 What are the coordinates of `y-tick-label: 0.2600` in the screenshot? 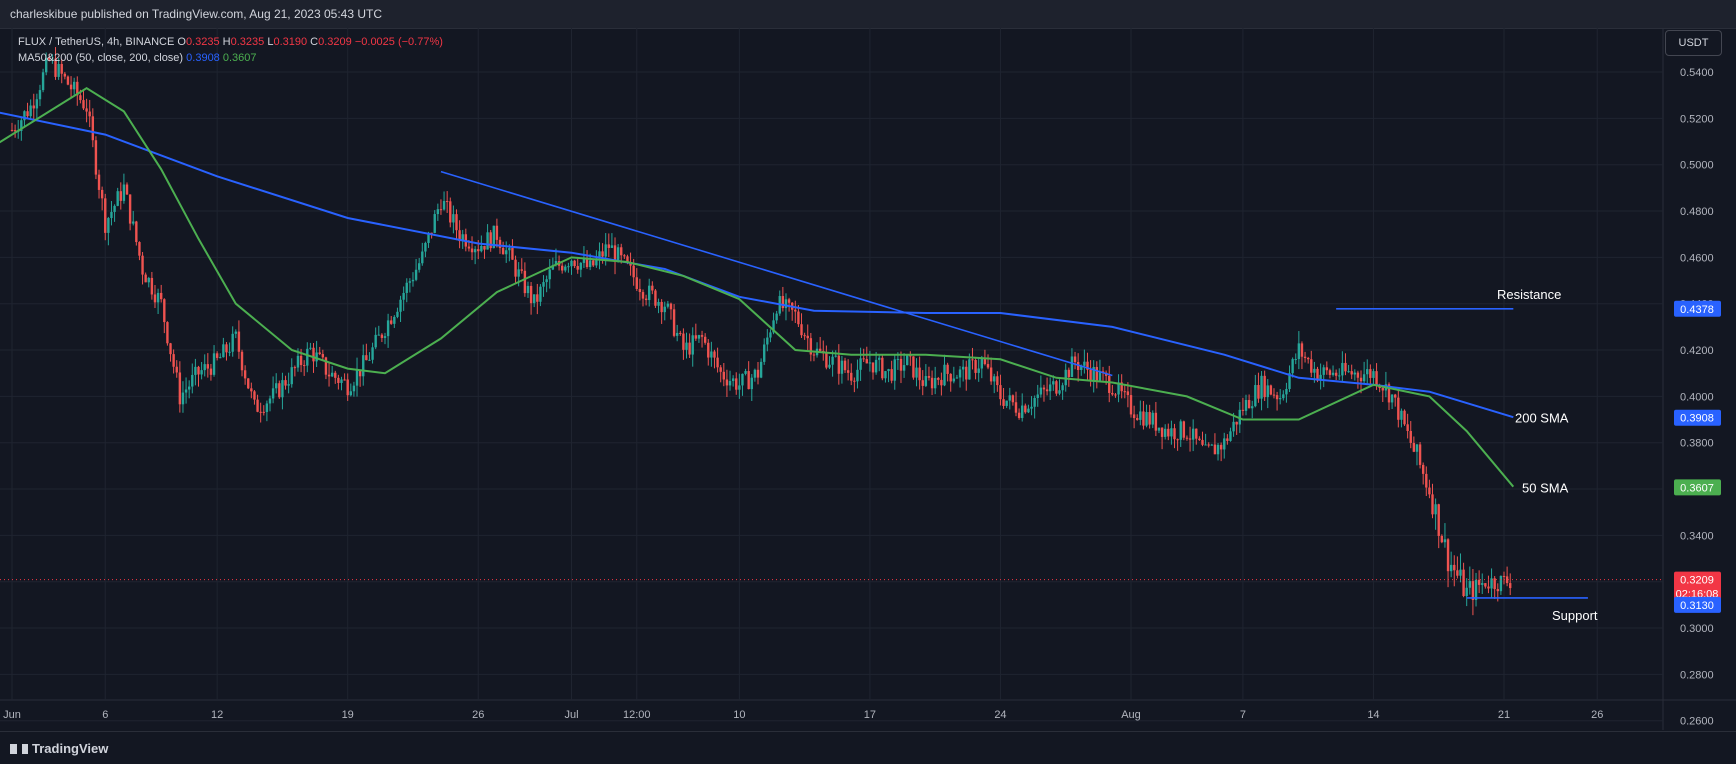 It's located at (1697, 722).